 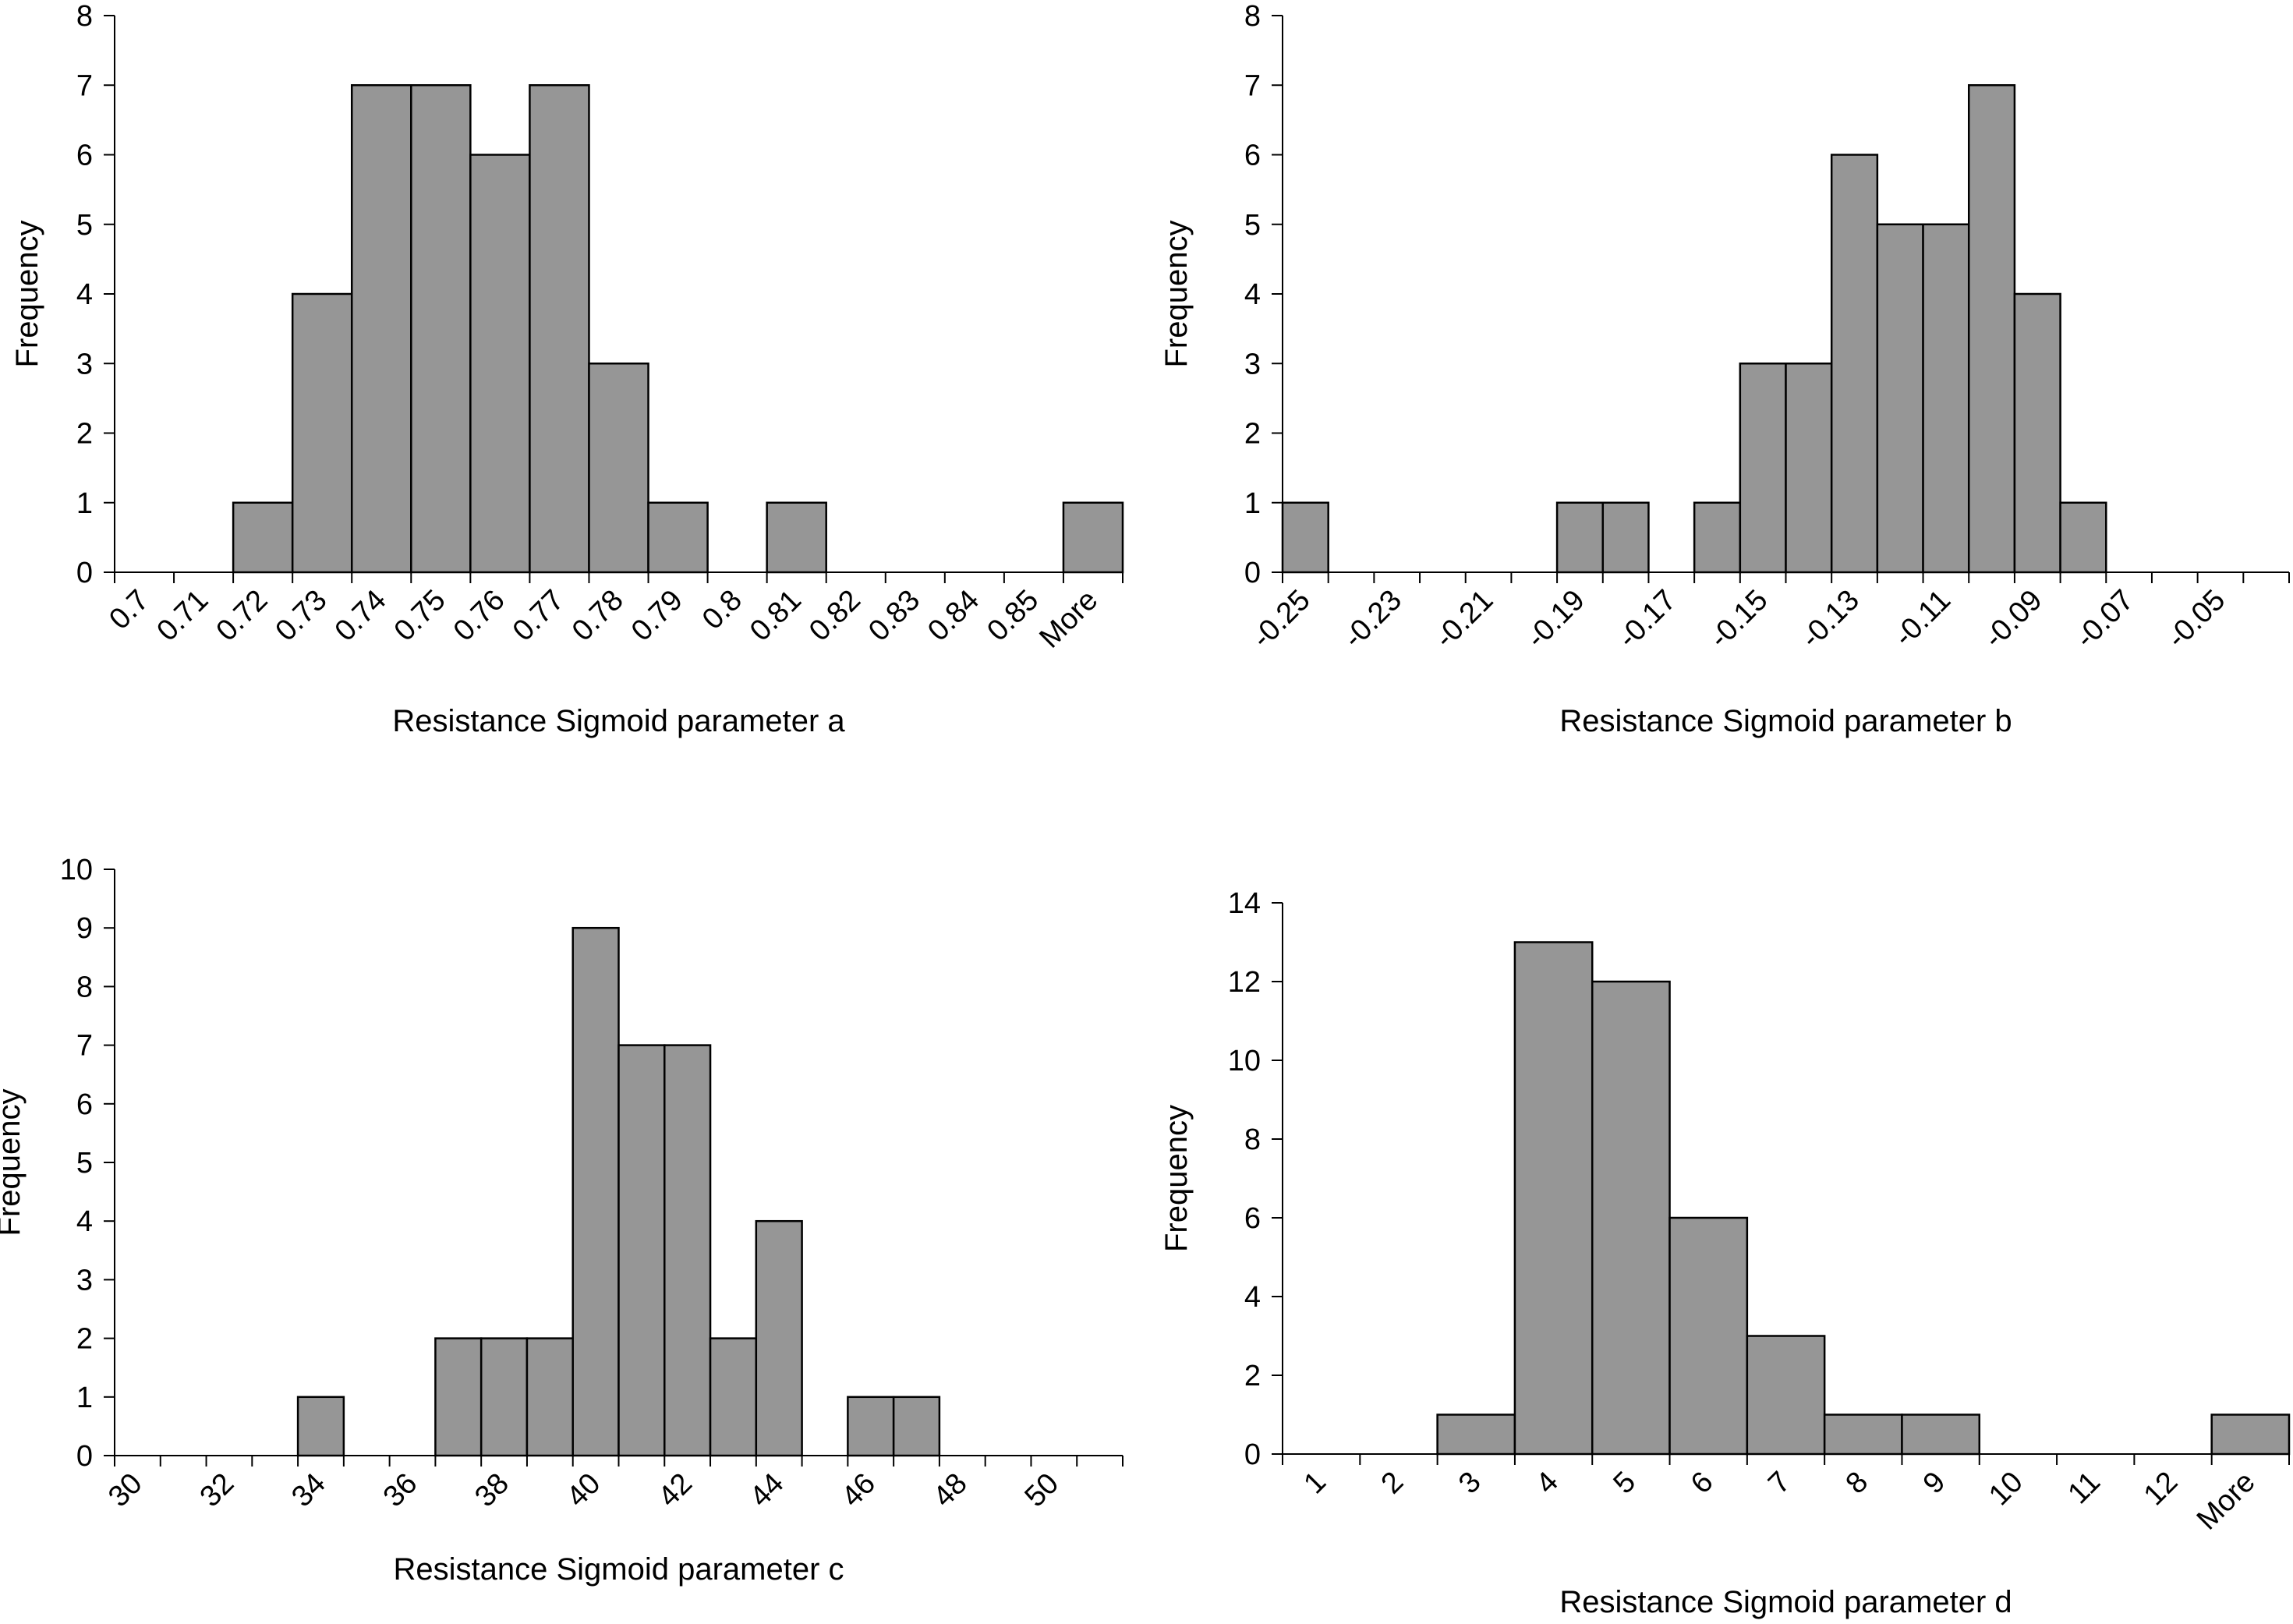 What do you see at coordinates (1702, 1483) in the screenshot?
I see `x-tick-label: 6` at bounding box center [1702, 1483].